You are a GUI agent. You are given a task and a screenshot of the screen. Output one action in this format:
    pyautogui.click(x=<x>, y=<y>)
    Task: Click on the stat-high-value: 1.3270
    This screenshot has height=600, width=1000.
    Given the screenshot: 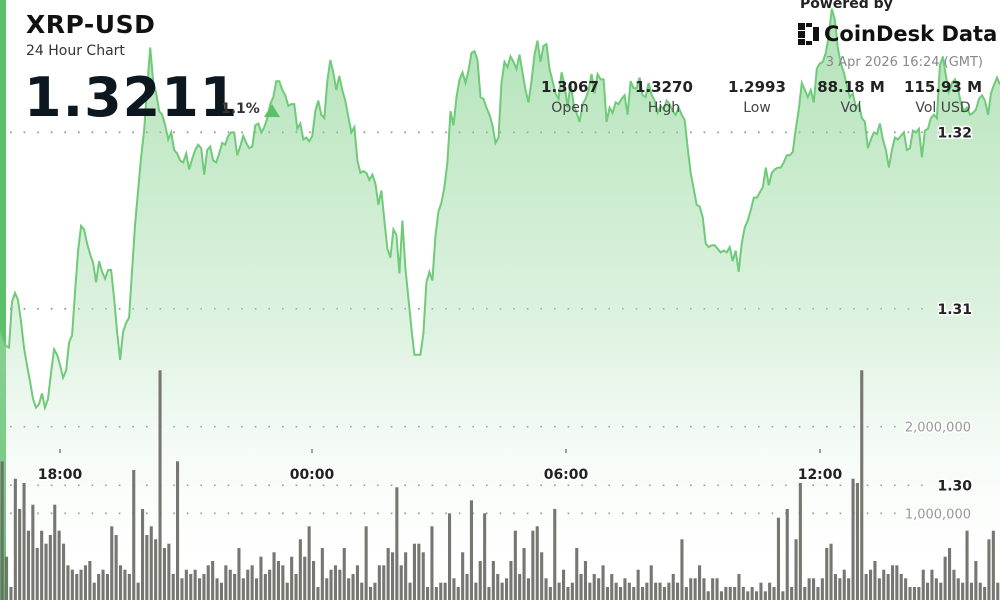 What is the action you would take?
    pyautogui.click(x=664, y=87)
    